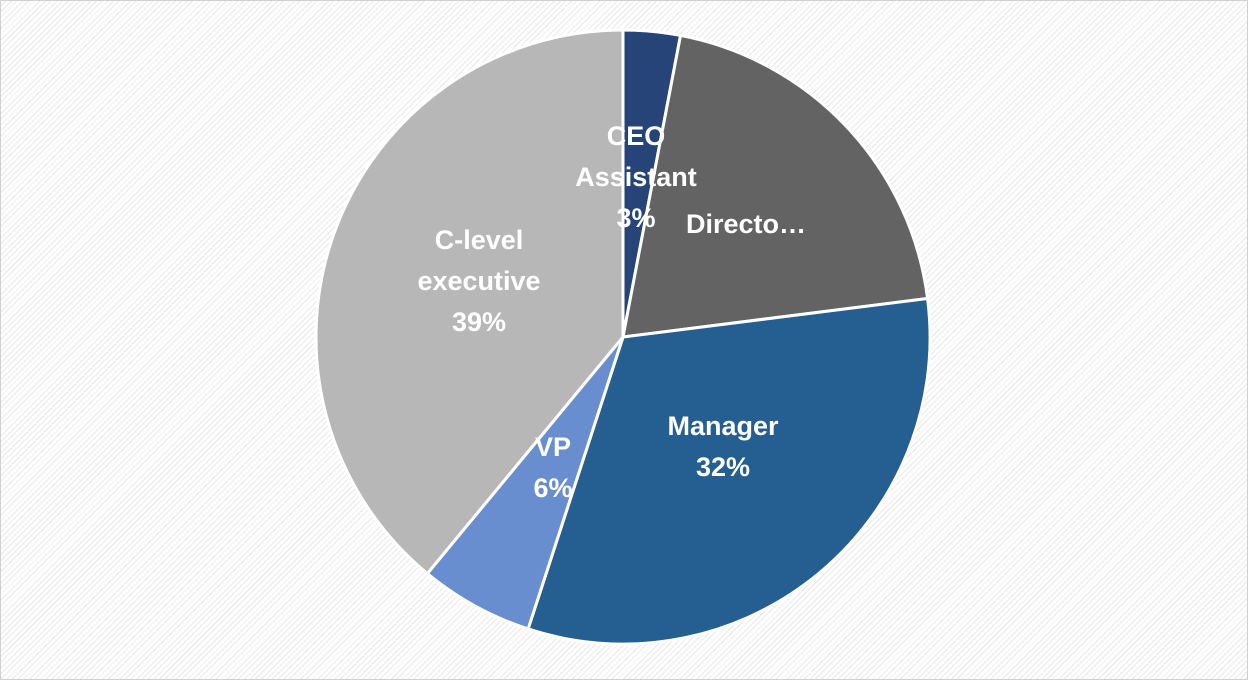  I want to click on data-label-ceo-assistant: CEO Assistant 3%, so click(636, 177).